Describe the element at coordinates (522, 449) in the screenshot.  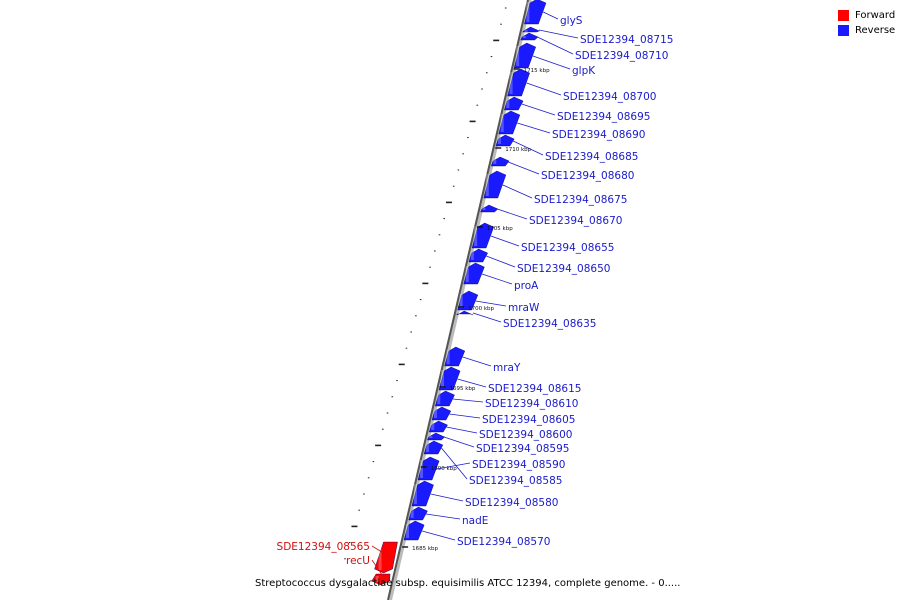
I see `gene-label-SDE12394_08595: SDE12394_08595` at that location.